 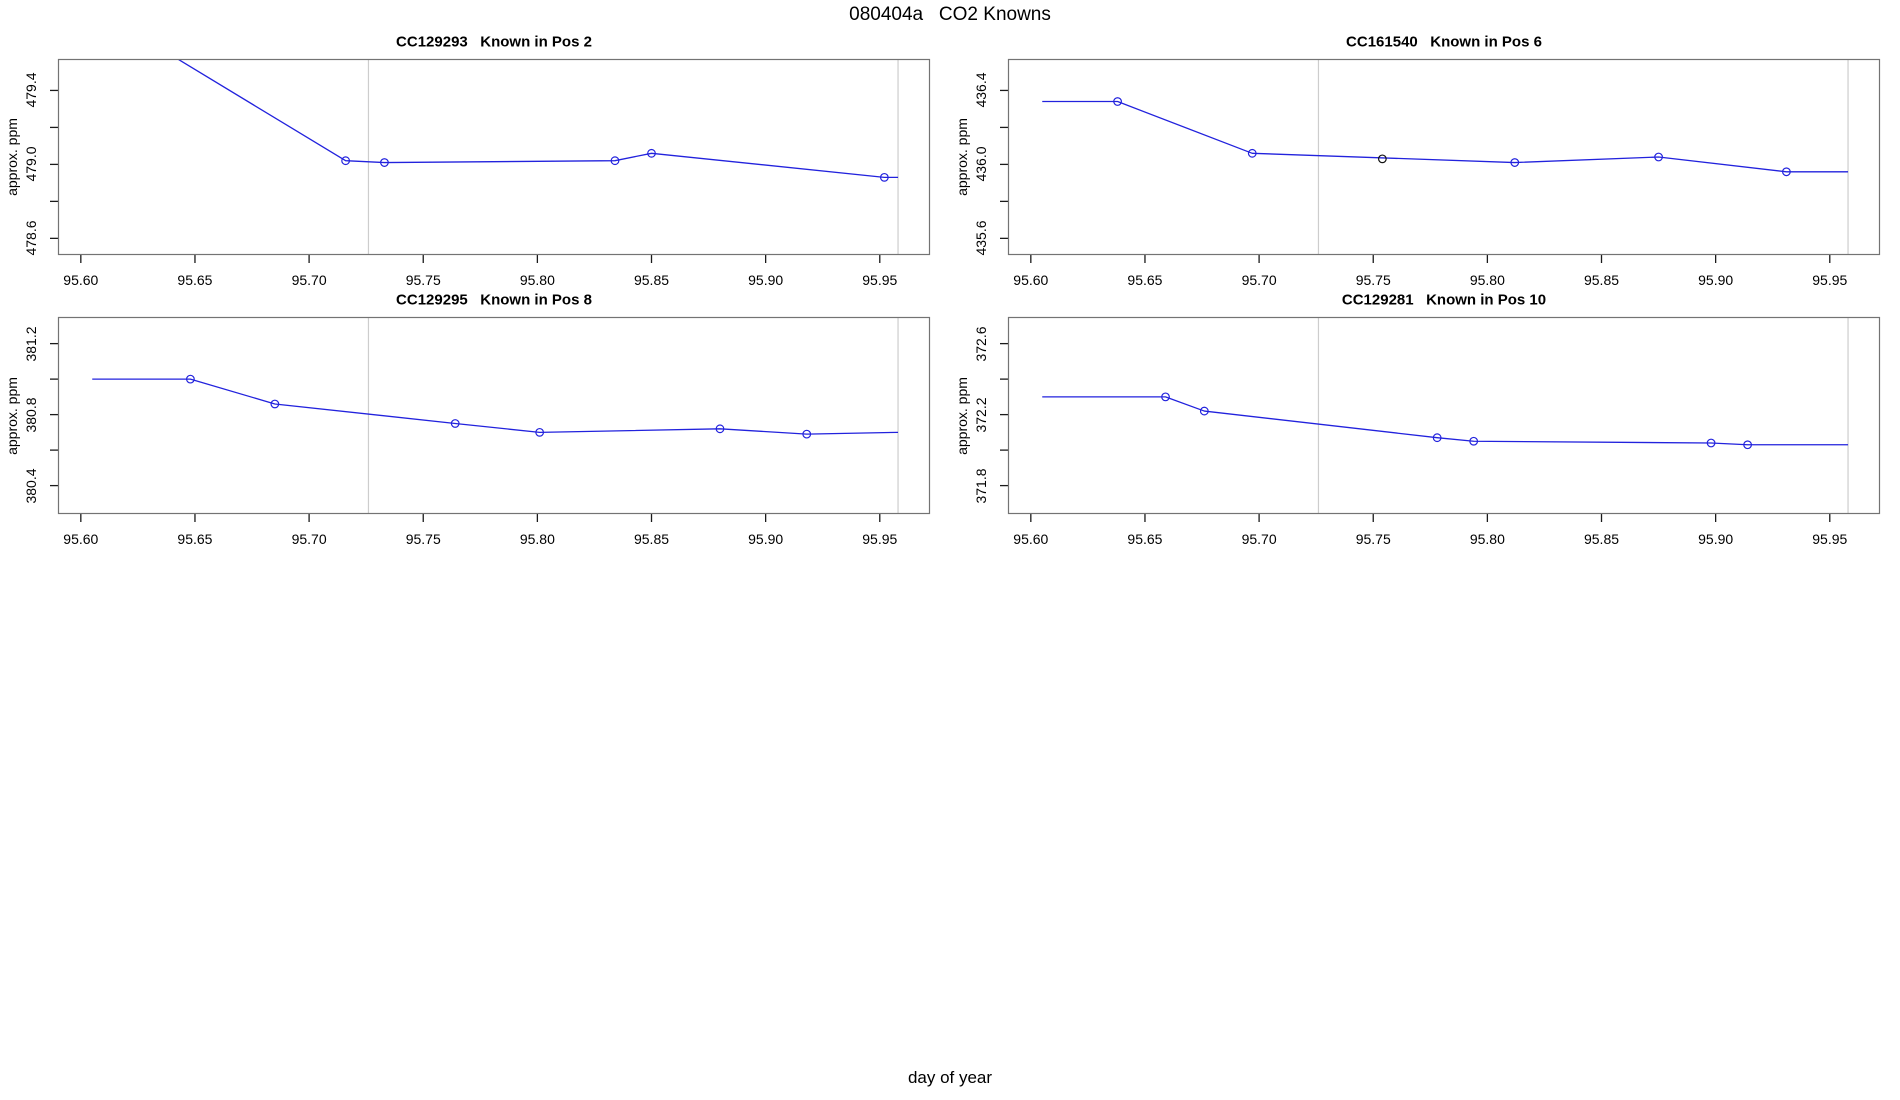 What do you see at coordinates (494, 300) in the screenshot?
I see `panel-title: CC129295 Known in Pos 8` at bounding box center [494, 300].